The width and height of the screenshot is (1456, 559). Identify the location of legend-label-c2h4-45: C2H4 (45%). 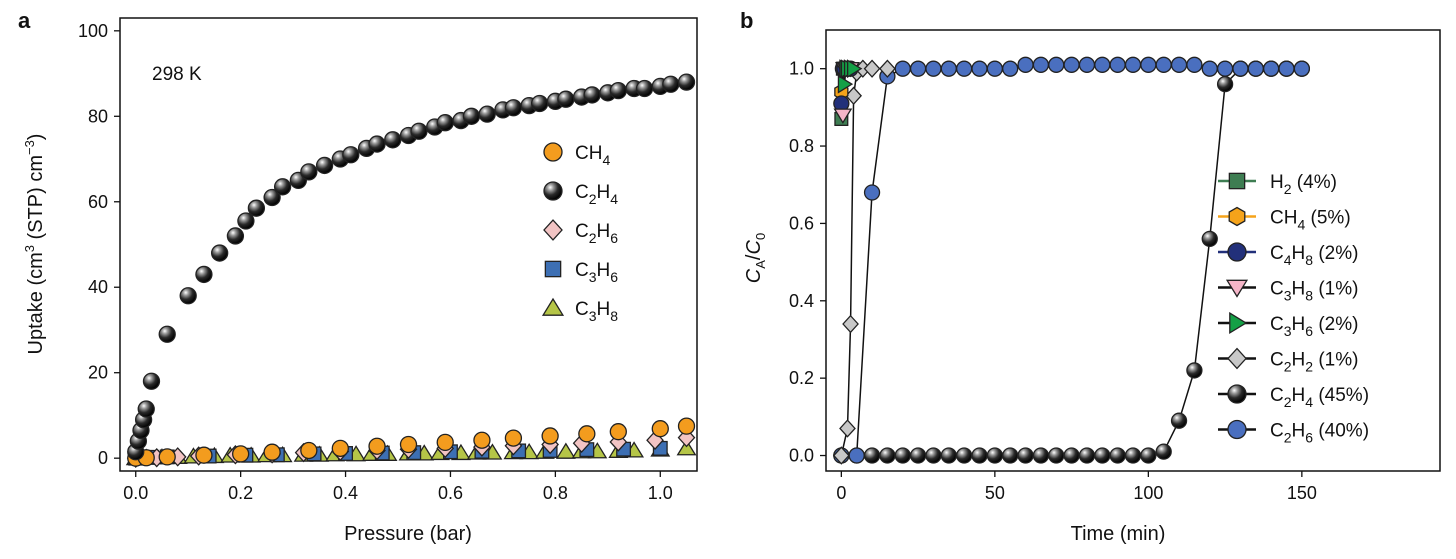
(1319, 397).